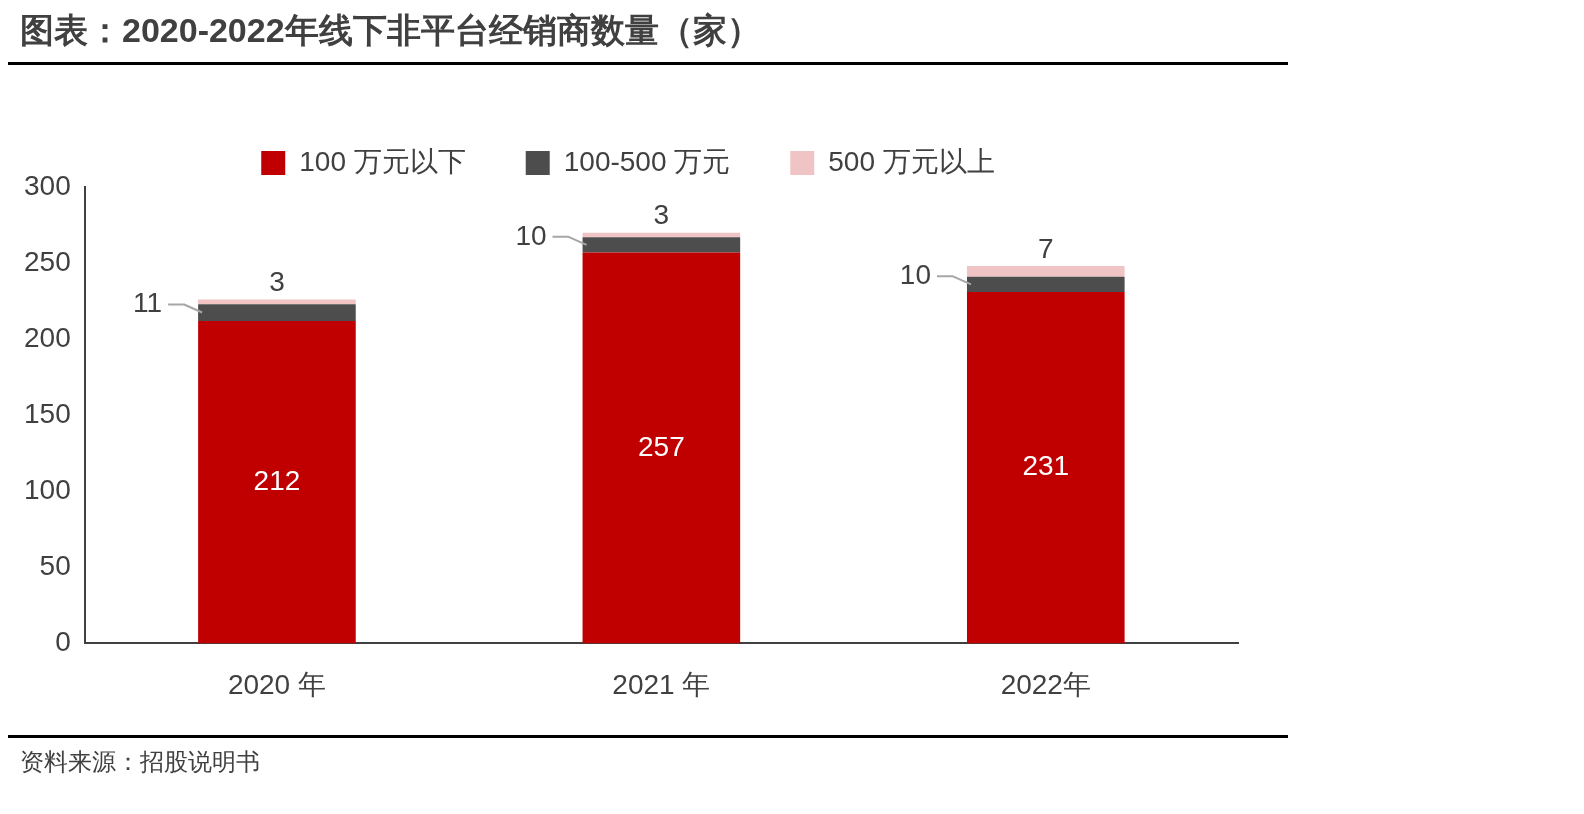 Image resolution: width=1584 pixels, height=814 pixels. Describe the element at coordinates (1045, 684) in the screenshot. I see `x-tick-label: 2022年` at that location.